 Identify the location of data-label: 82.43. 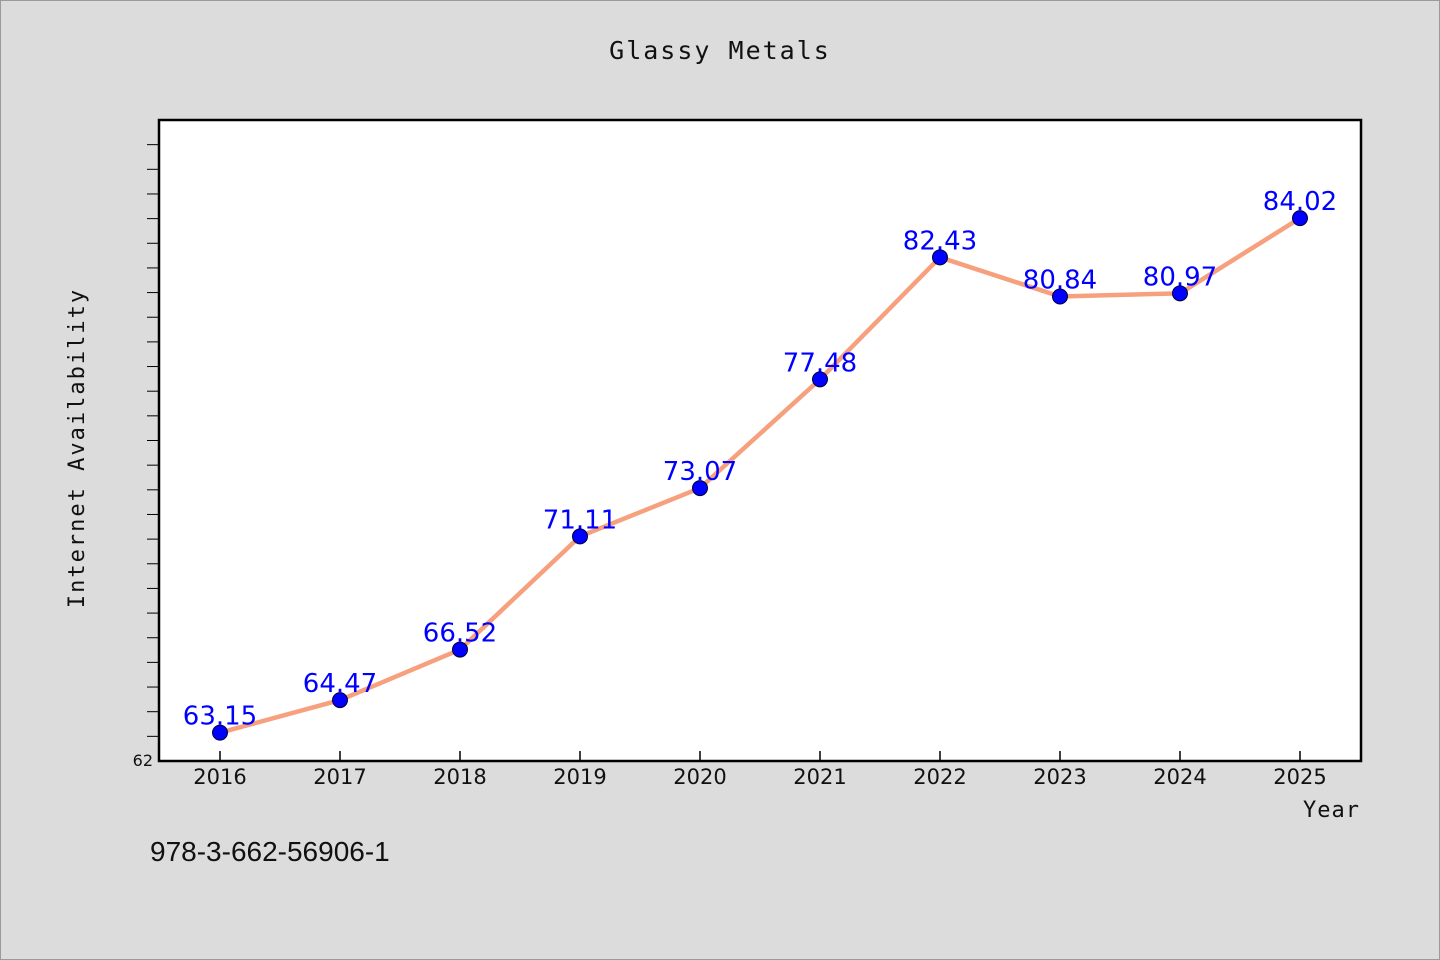
(940, 241).